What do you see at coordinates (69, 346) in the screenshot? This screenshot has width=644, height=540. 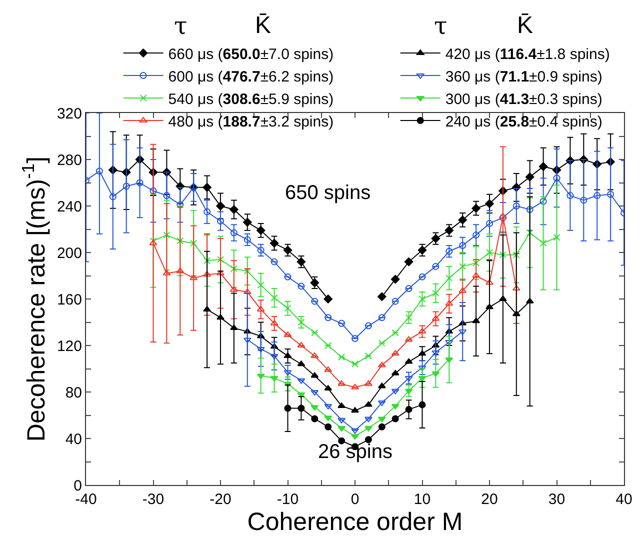 I see `y-tick-label: 120` at bounding box center [69, 346].